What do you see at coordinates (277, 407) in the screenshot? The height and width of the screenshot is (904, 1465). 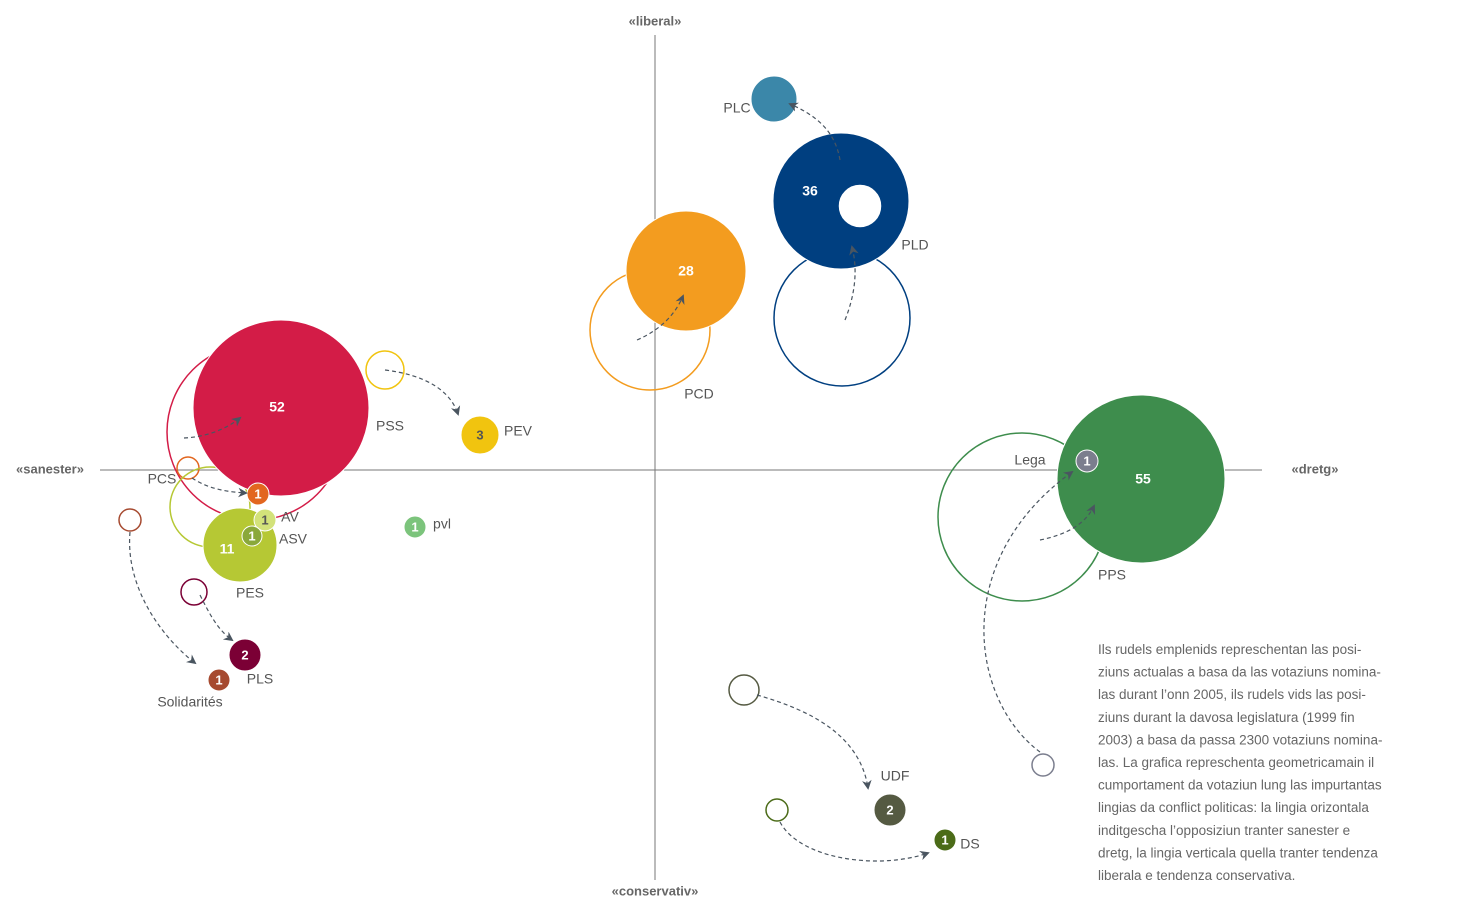 I see `seat-count: 52` at bounding box center [277, 407].